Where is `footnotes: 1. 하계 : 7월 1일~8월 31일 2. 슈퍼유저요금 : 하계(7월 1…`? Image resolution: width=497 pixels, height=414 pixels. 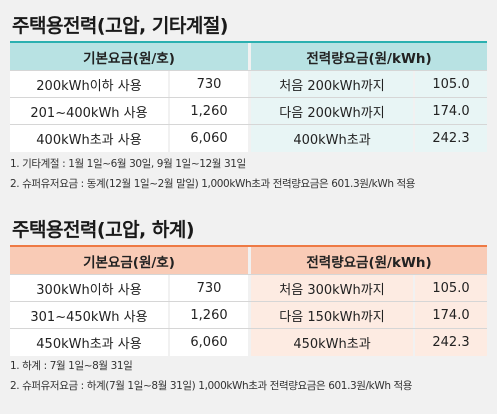 footnotes: 1. 하계 : 7월 1일~8월 31일 2. 슈퍼유저요금 : 하계(7월 1… is located at coordinates (250, 376).